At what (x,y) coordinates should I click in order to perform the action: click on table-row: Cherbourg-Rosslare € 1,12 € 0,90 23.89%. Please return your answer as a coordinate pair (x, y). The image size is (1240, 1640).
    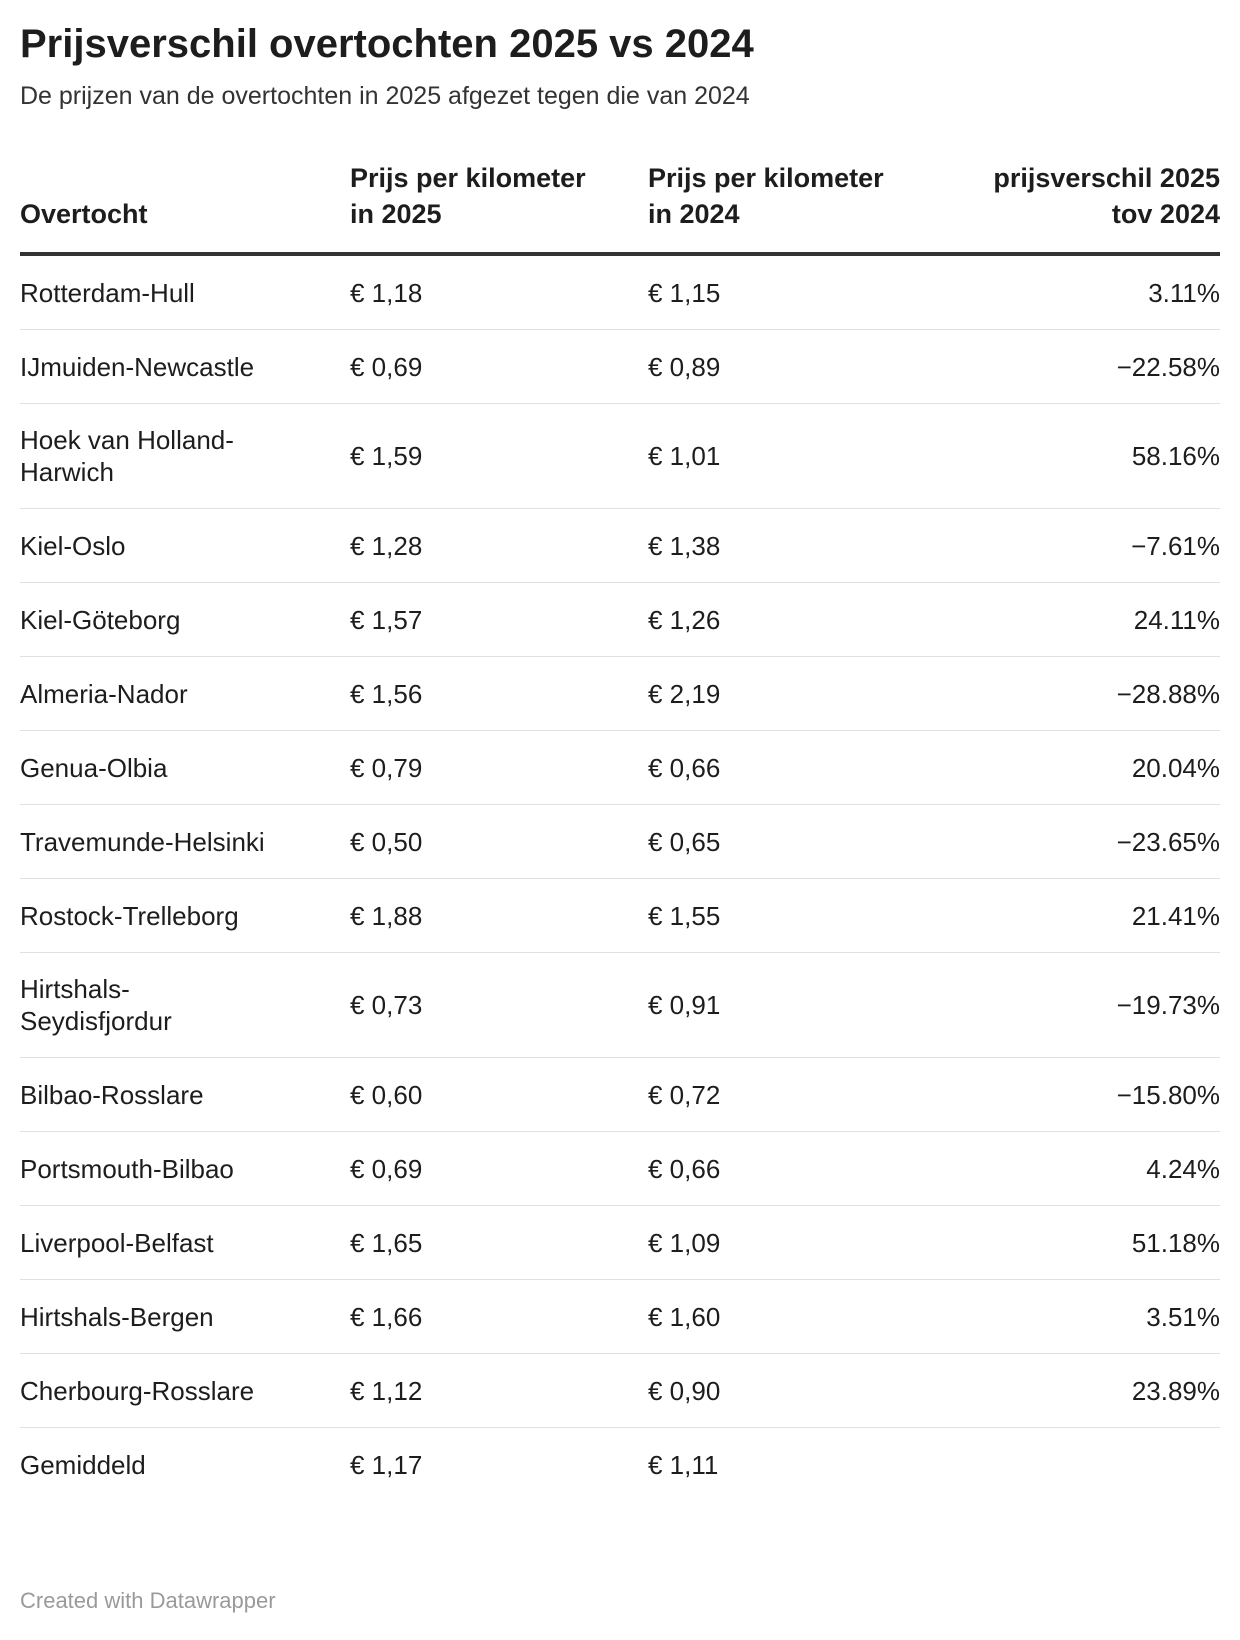
    Looking at the image, I should click on (620, 1390).